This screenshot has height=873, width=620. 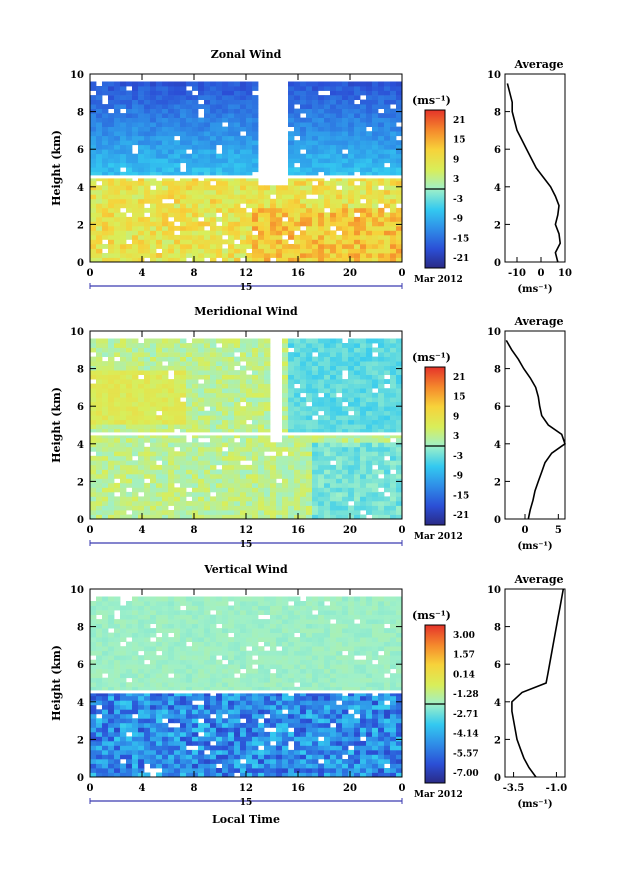 I want to click on x-tick-label: 20, so click(x=350, y=273).